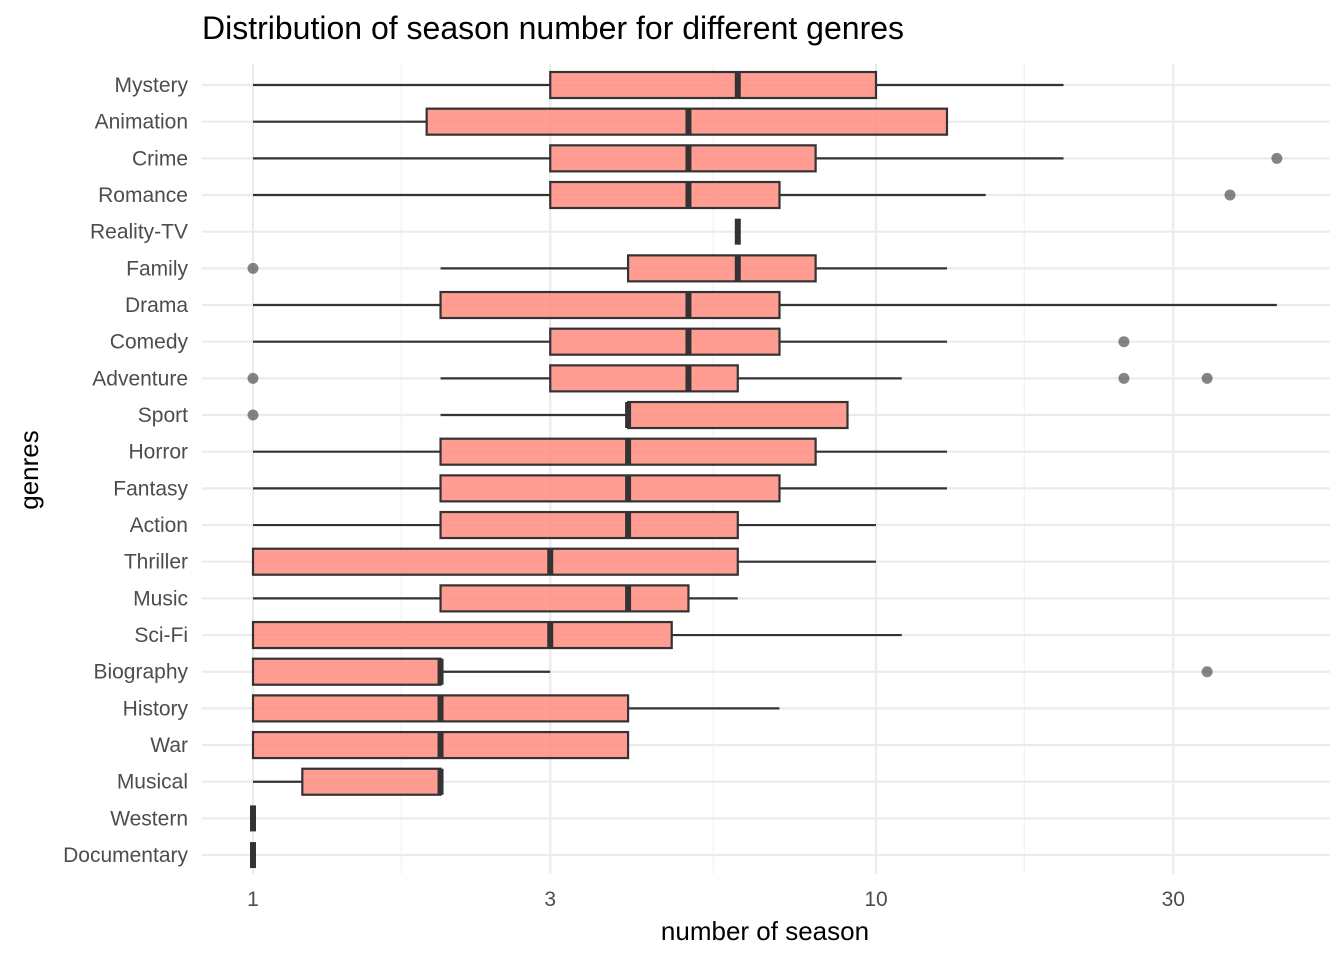 The width and height of the screenshot is (1344, 960). I want to click on box-crime, so click(768, 158).